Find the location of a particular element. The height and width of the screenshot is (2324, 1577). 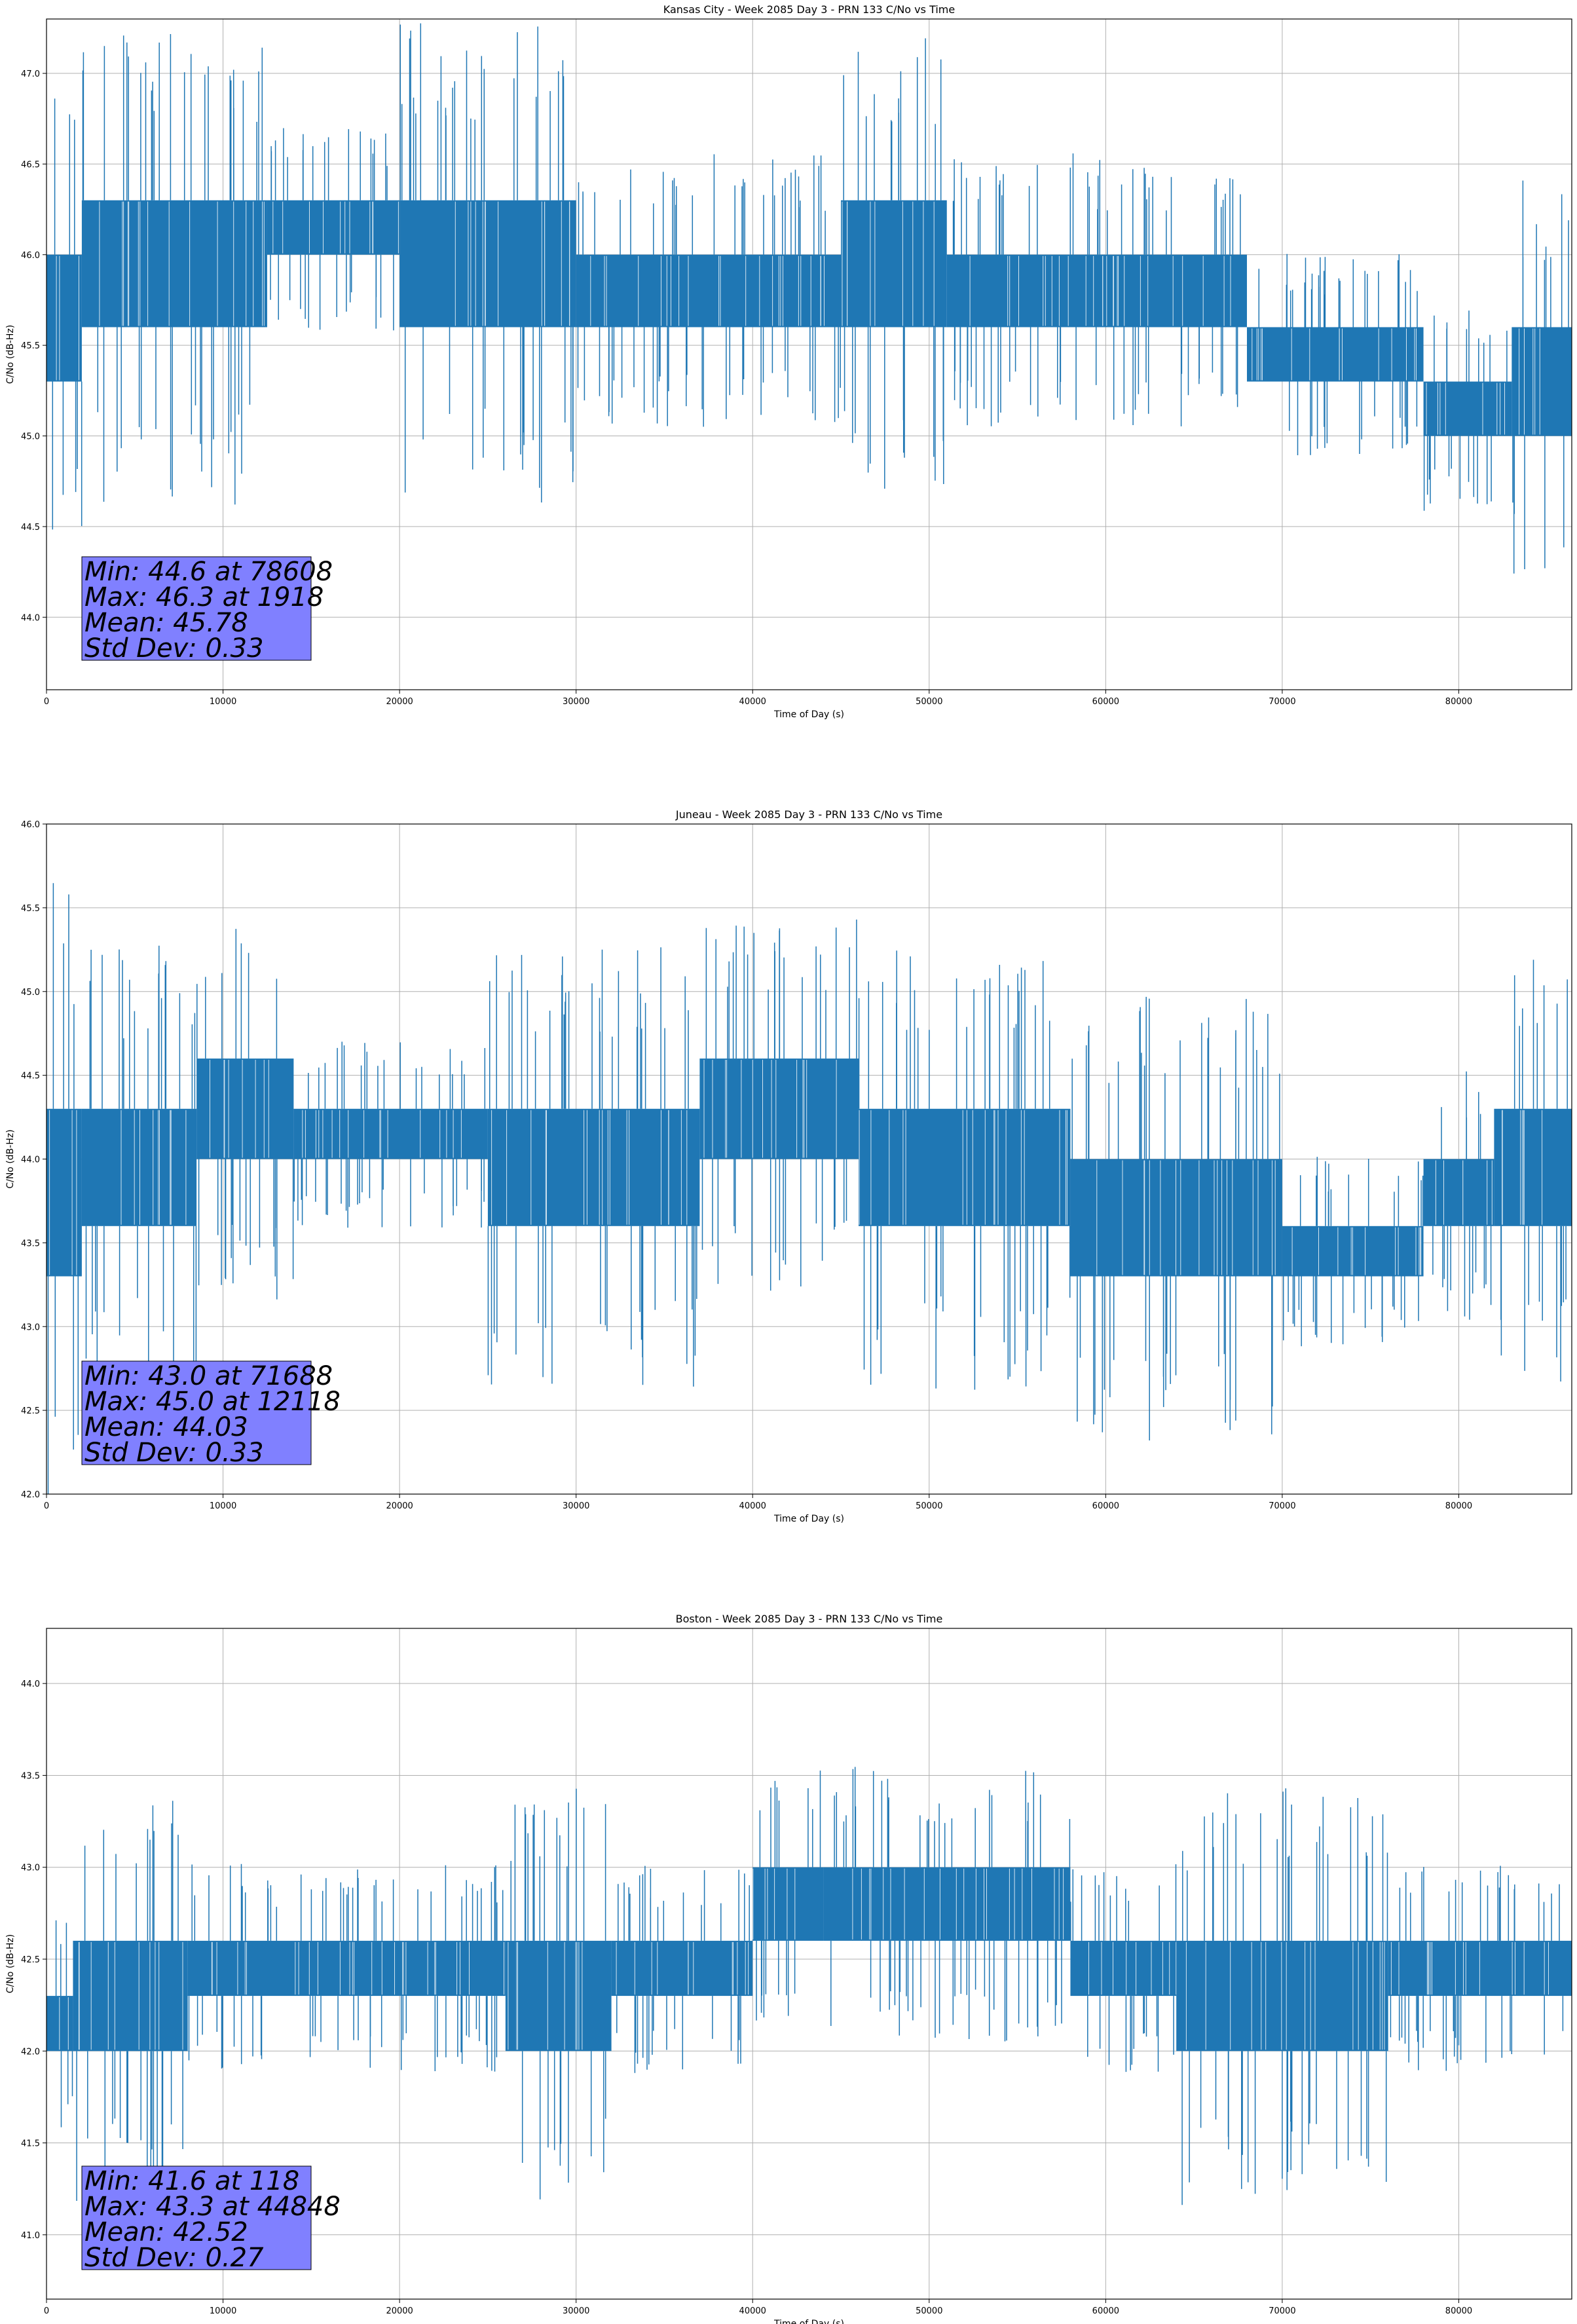

y-tick-label: 43.5 is located at coordinates (30, 1243).